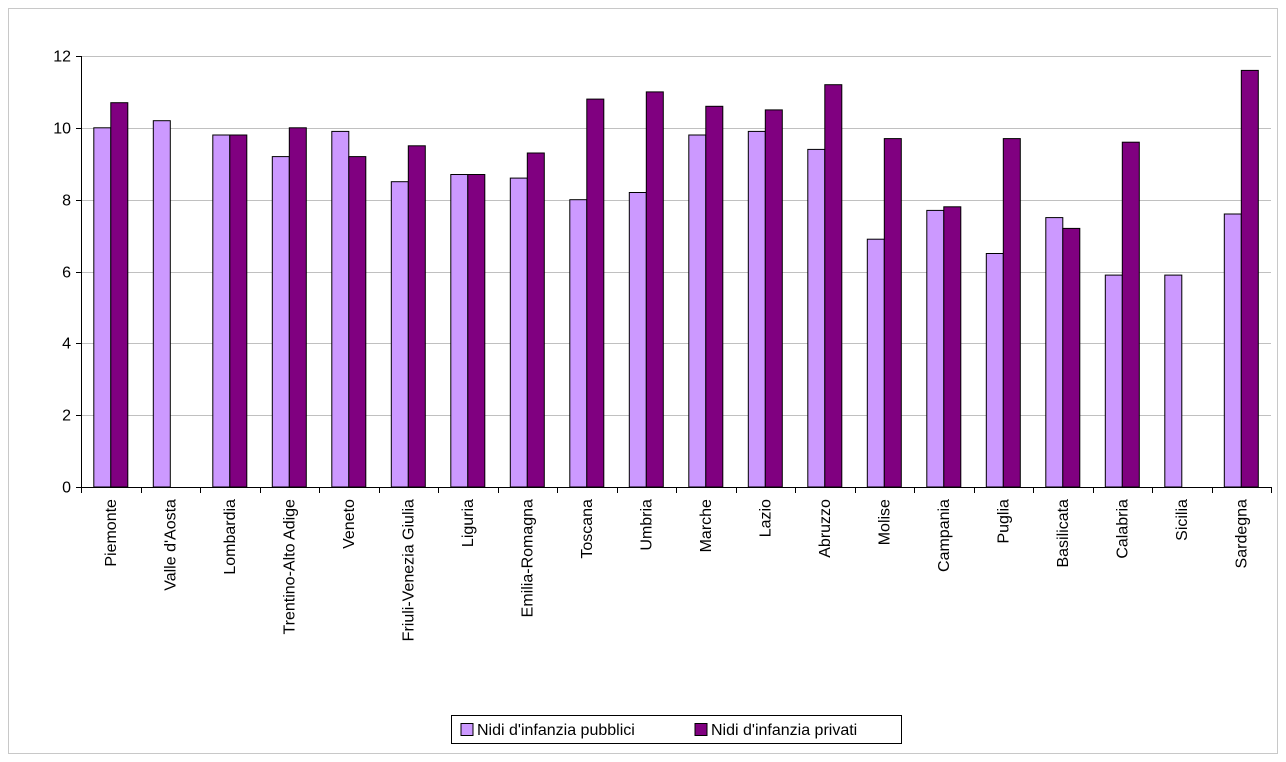 The width and height of the screenshot is (1286, 762). I want to click on x-tick-label: Marche, so click(706, 525).